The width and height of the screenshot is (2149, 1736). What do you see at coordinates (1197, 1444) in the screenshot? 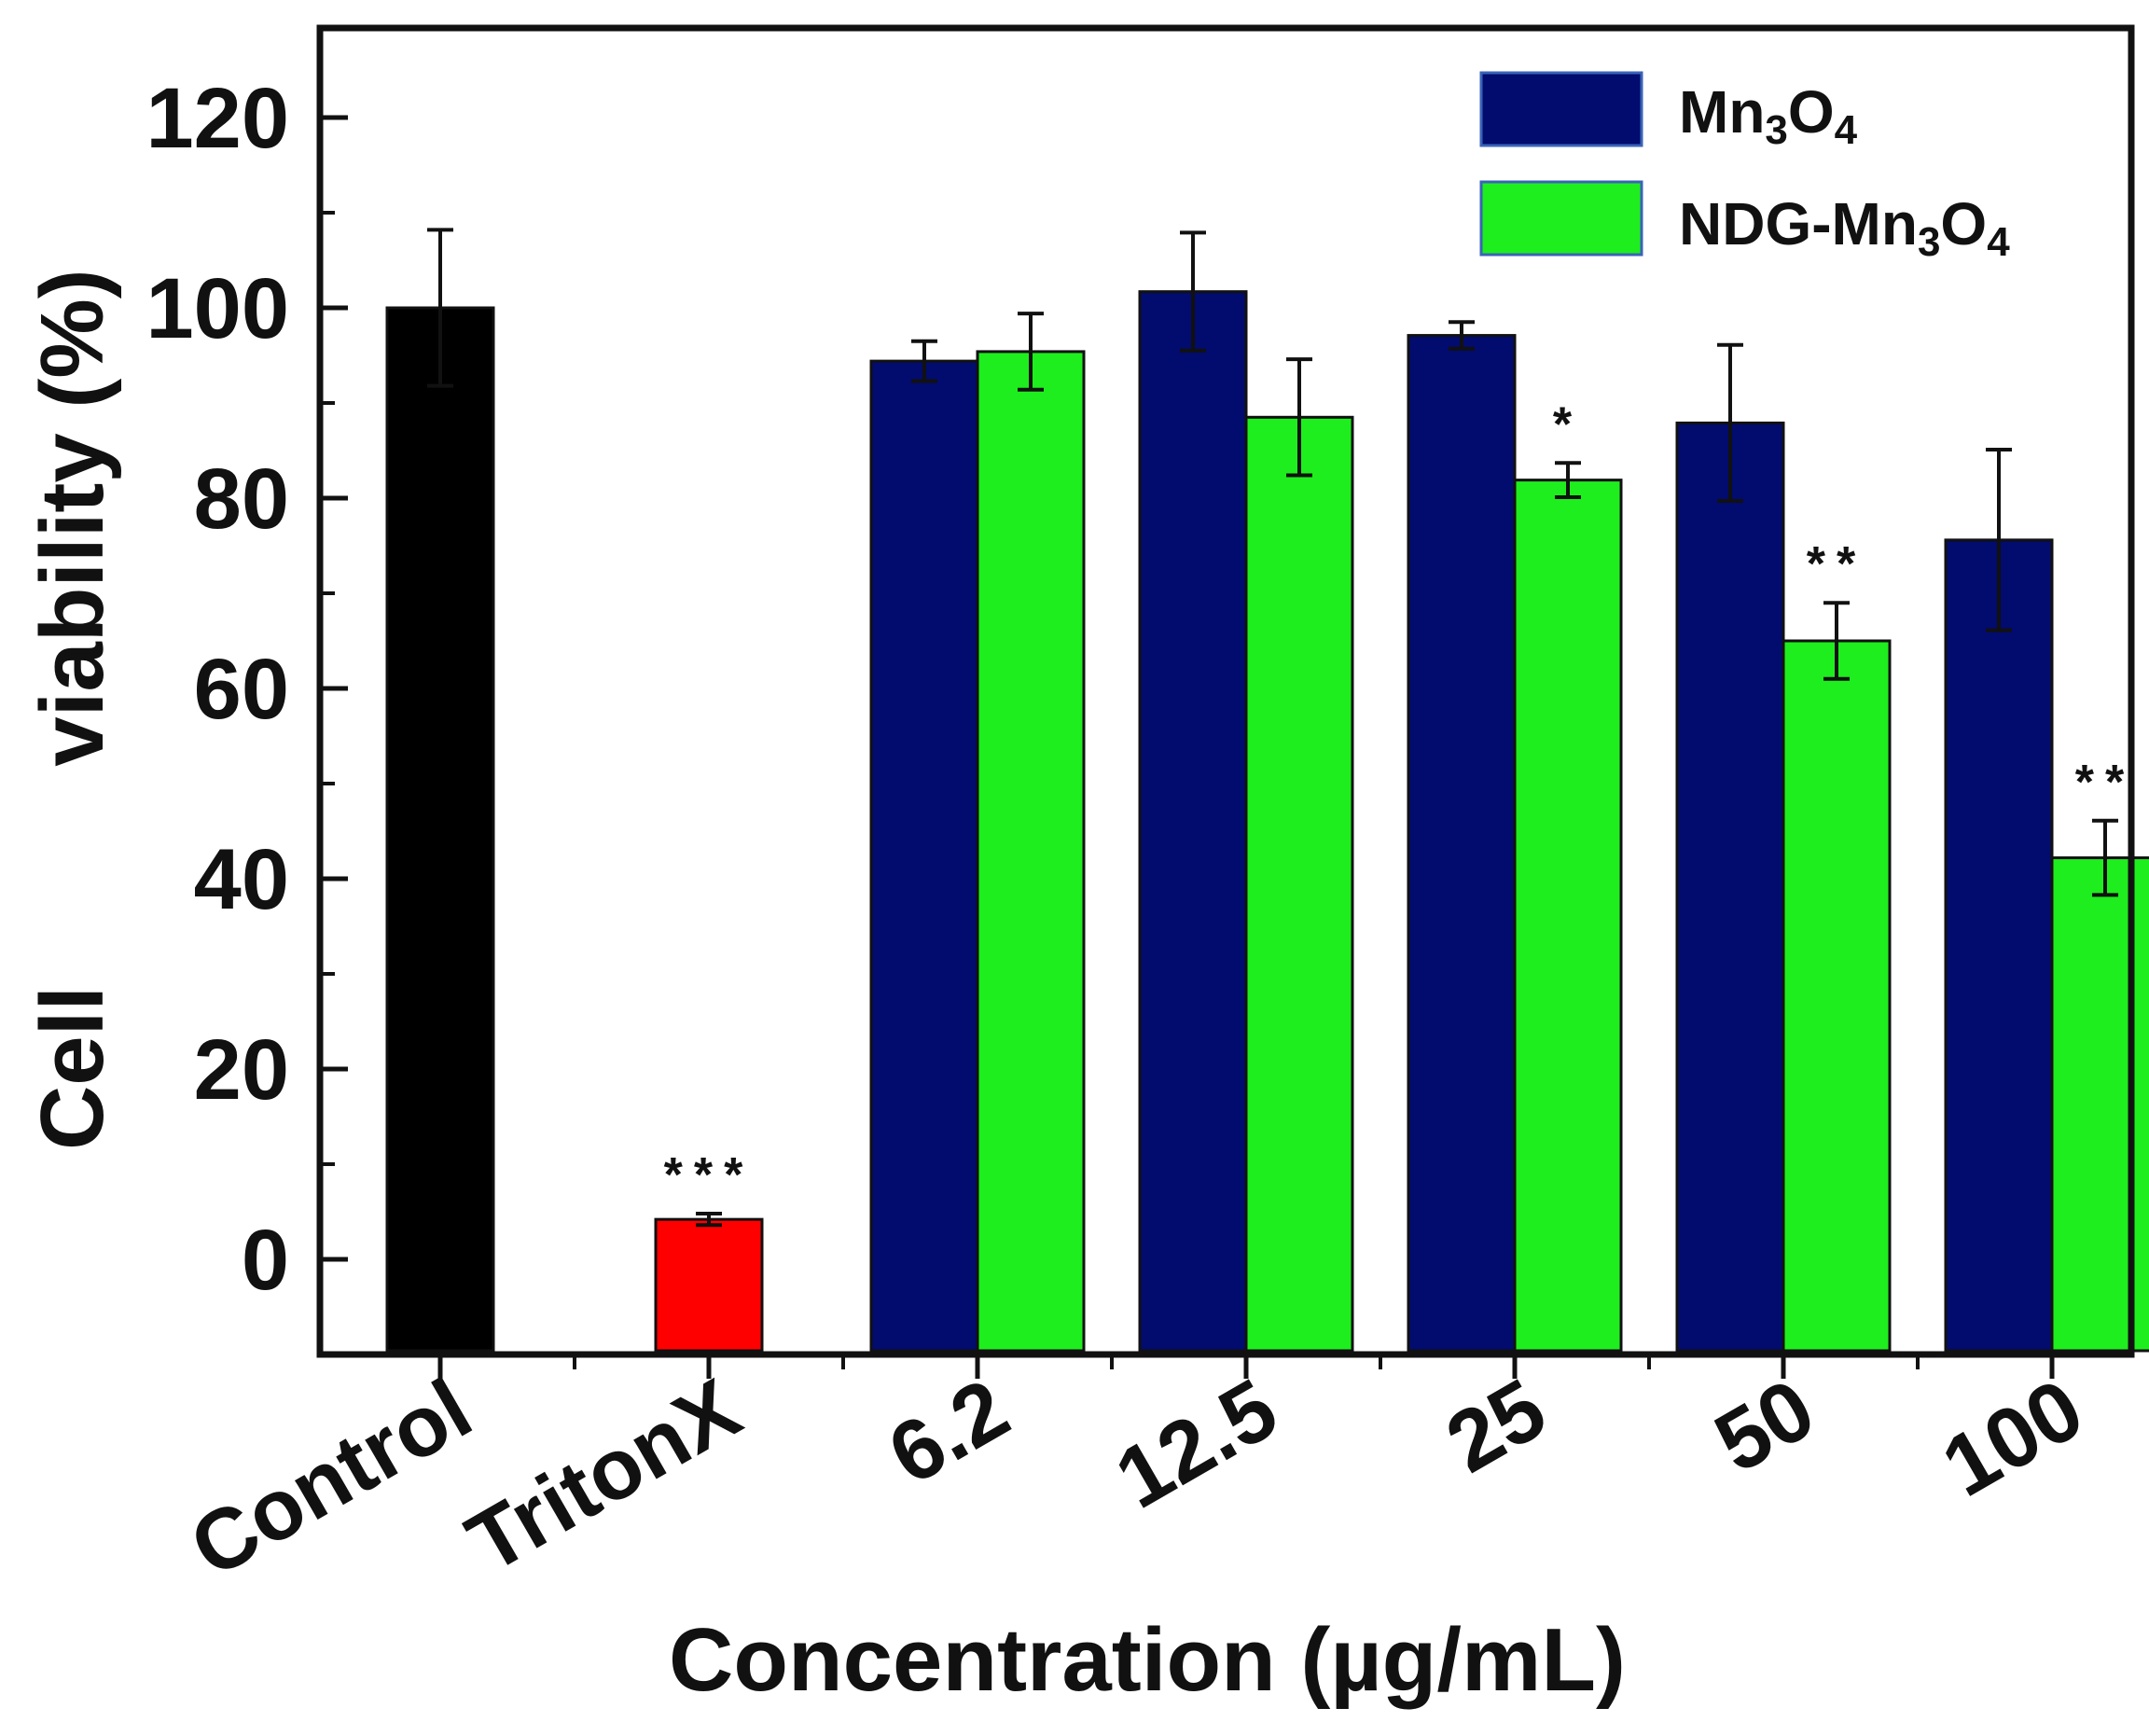
I see `x-tick-label: 12.5` at bounding box center [1197, 1444].